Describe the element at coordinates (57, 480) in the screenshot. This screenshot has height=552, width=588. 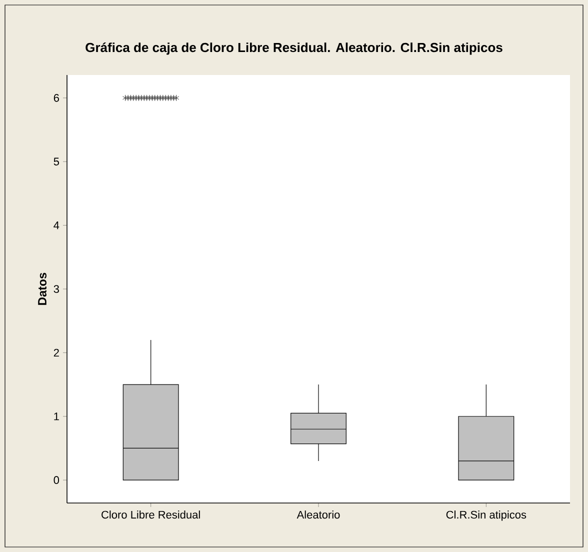
I see `y-tick-label: 0` at that location.